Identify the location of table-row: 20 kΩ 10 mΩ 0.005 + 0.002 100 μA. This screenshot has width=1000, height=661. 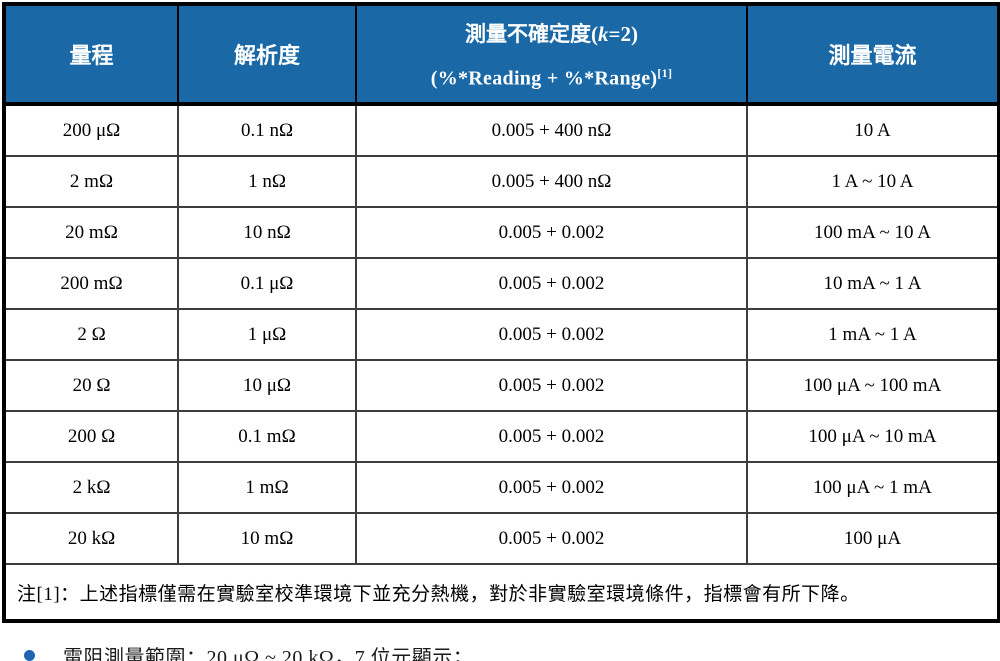
(501, 538).